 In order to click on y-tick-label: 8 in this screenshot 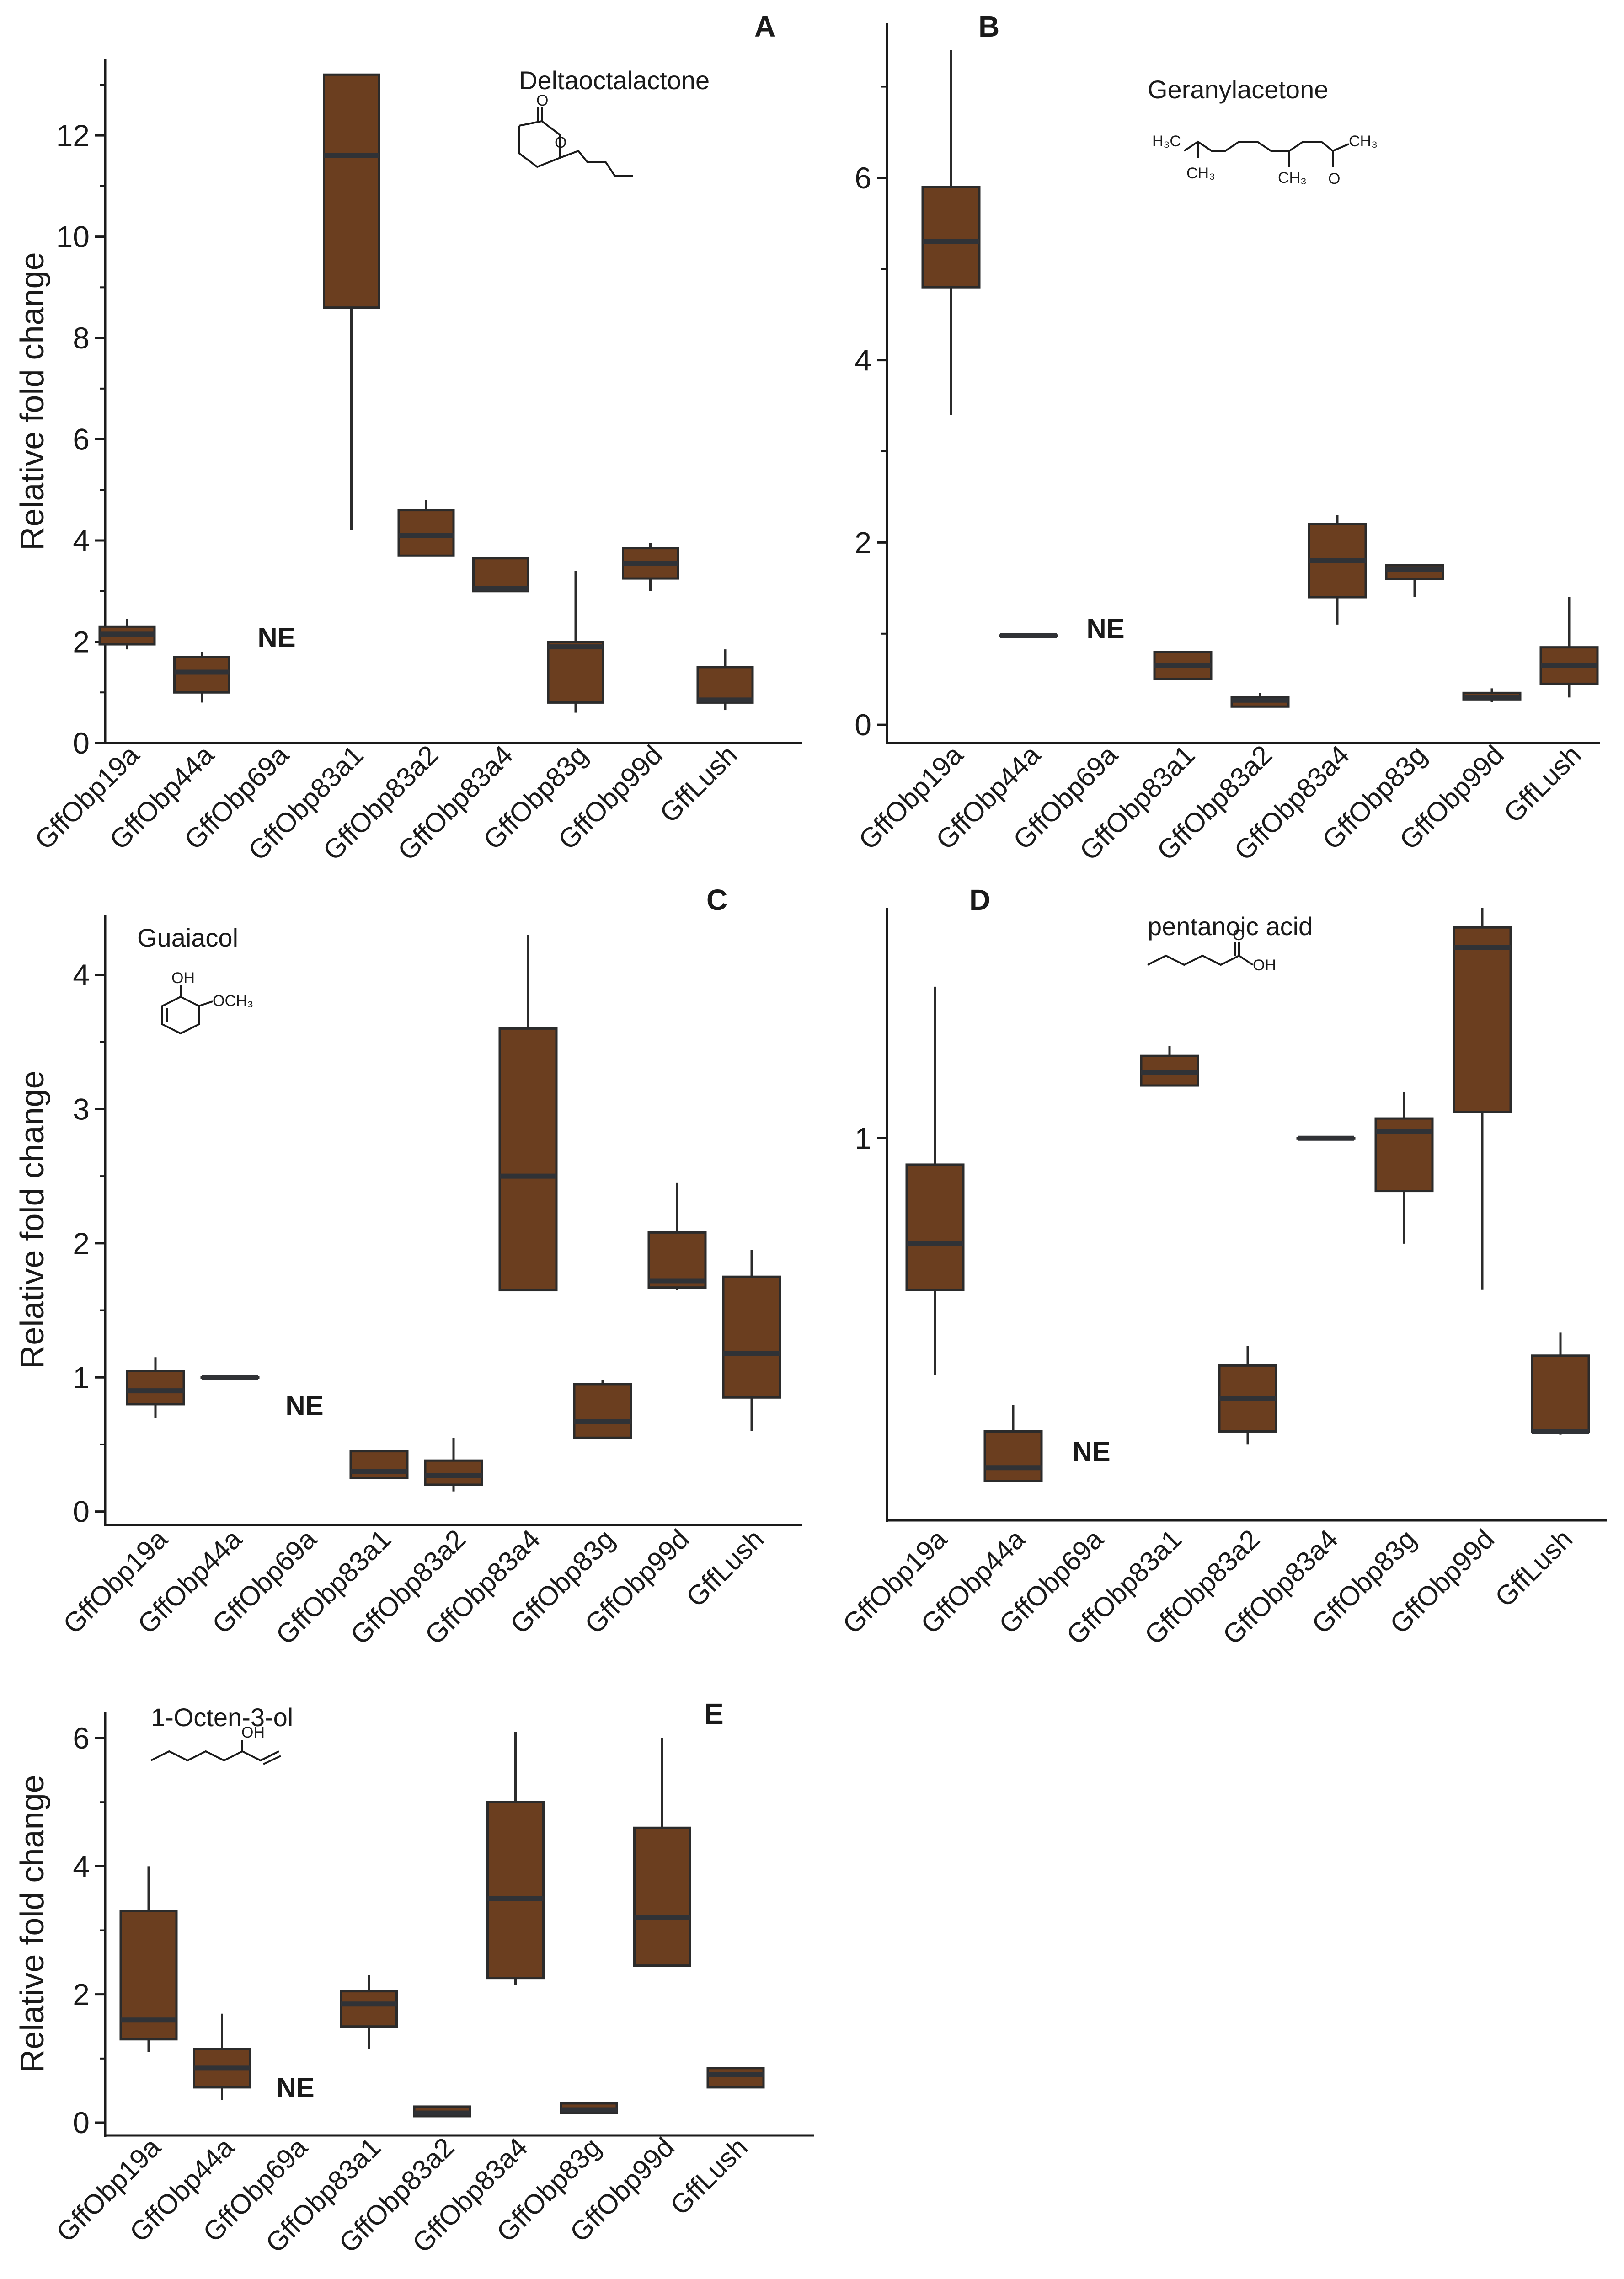, I will do `click(81, 338)`.